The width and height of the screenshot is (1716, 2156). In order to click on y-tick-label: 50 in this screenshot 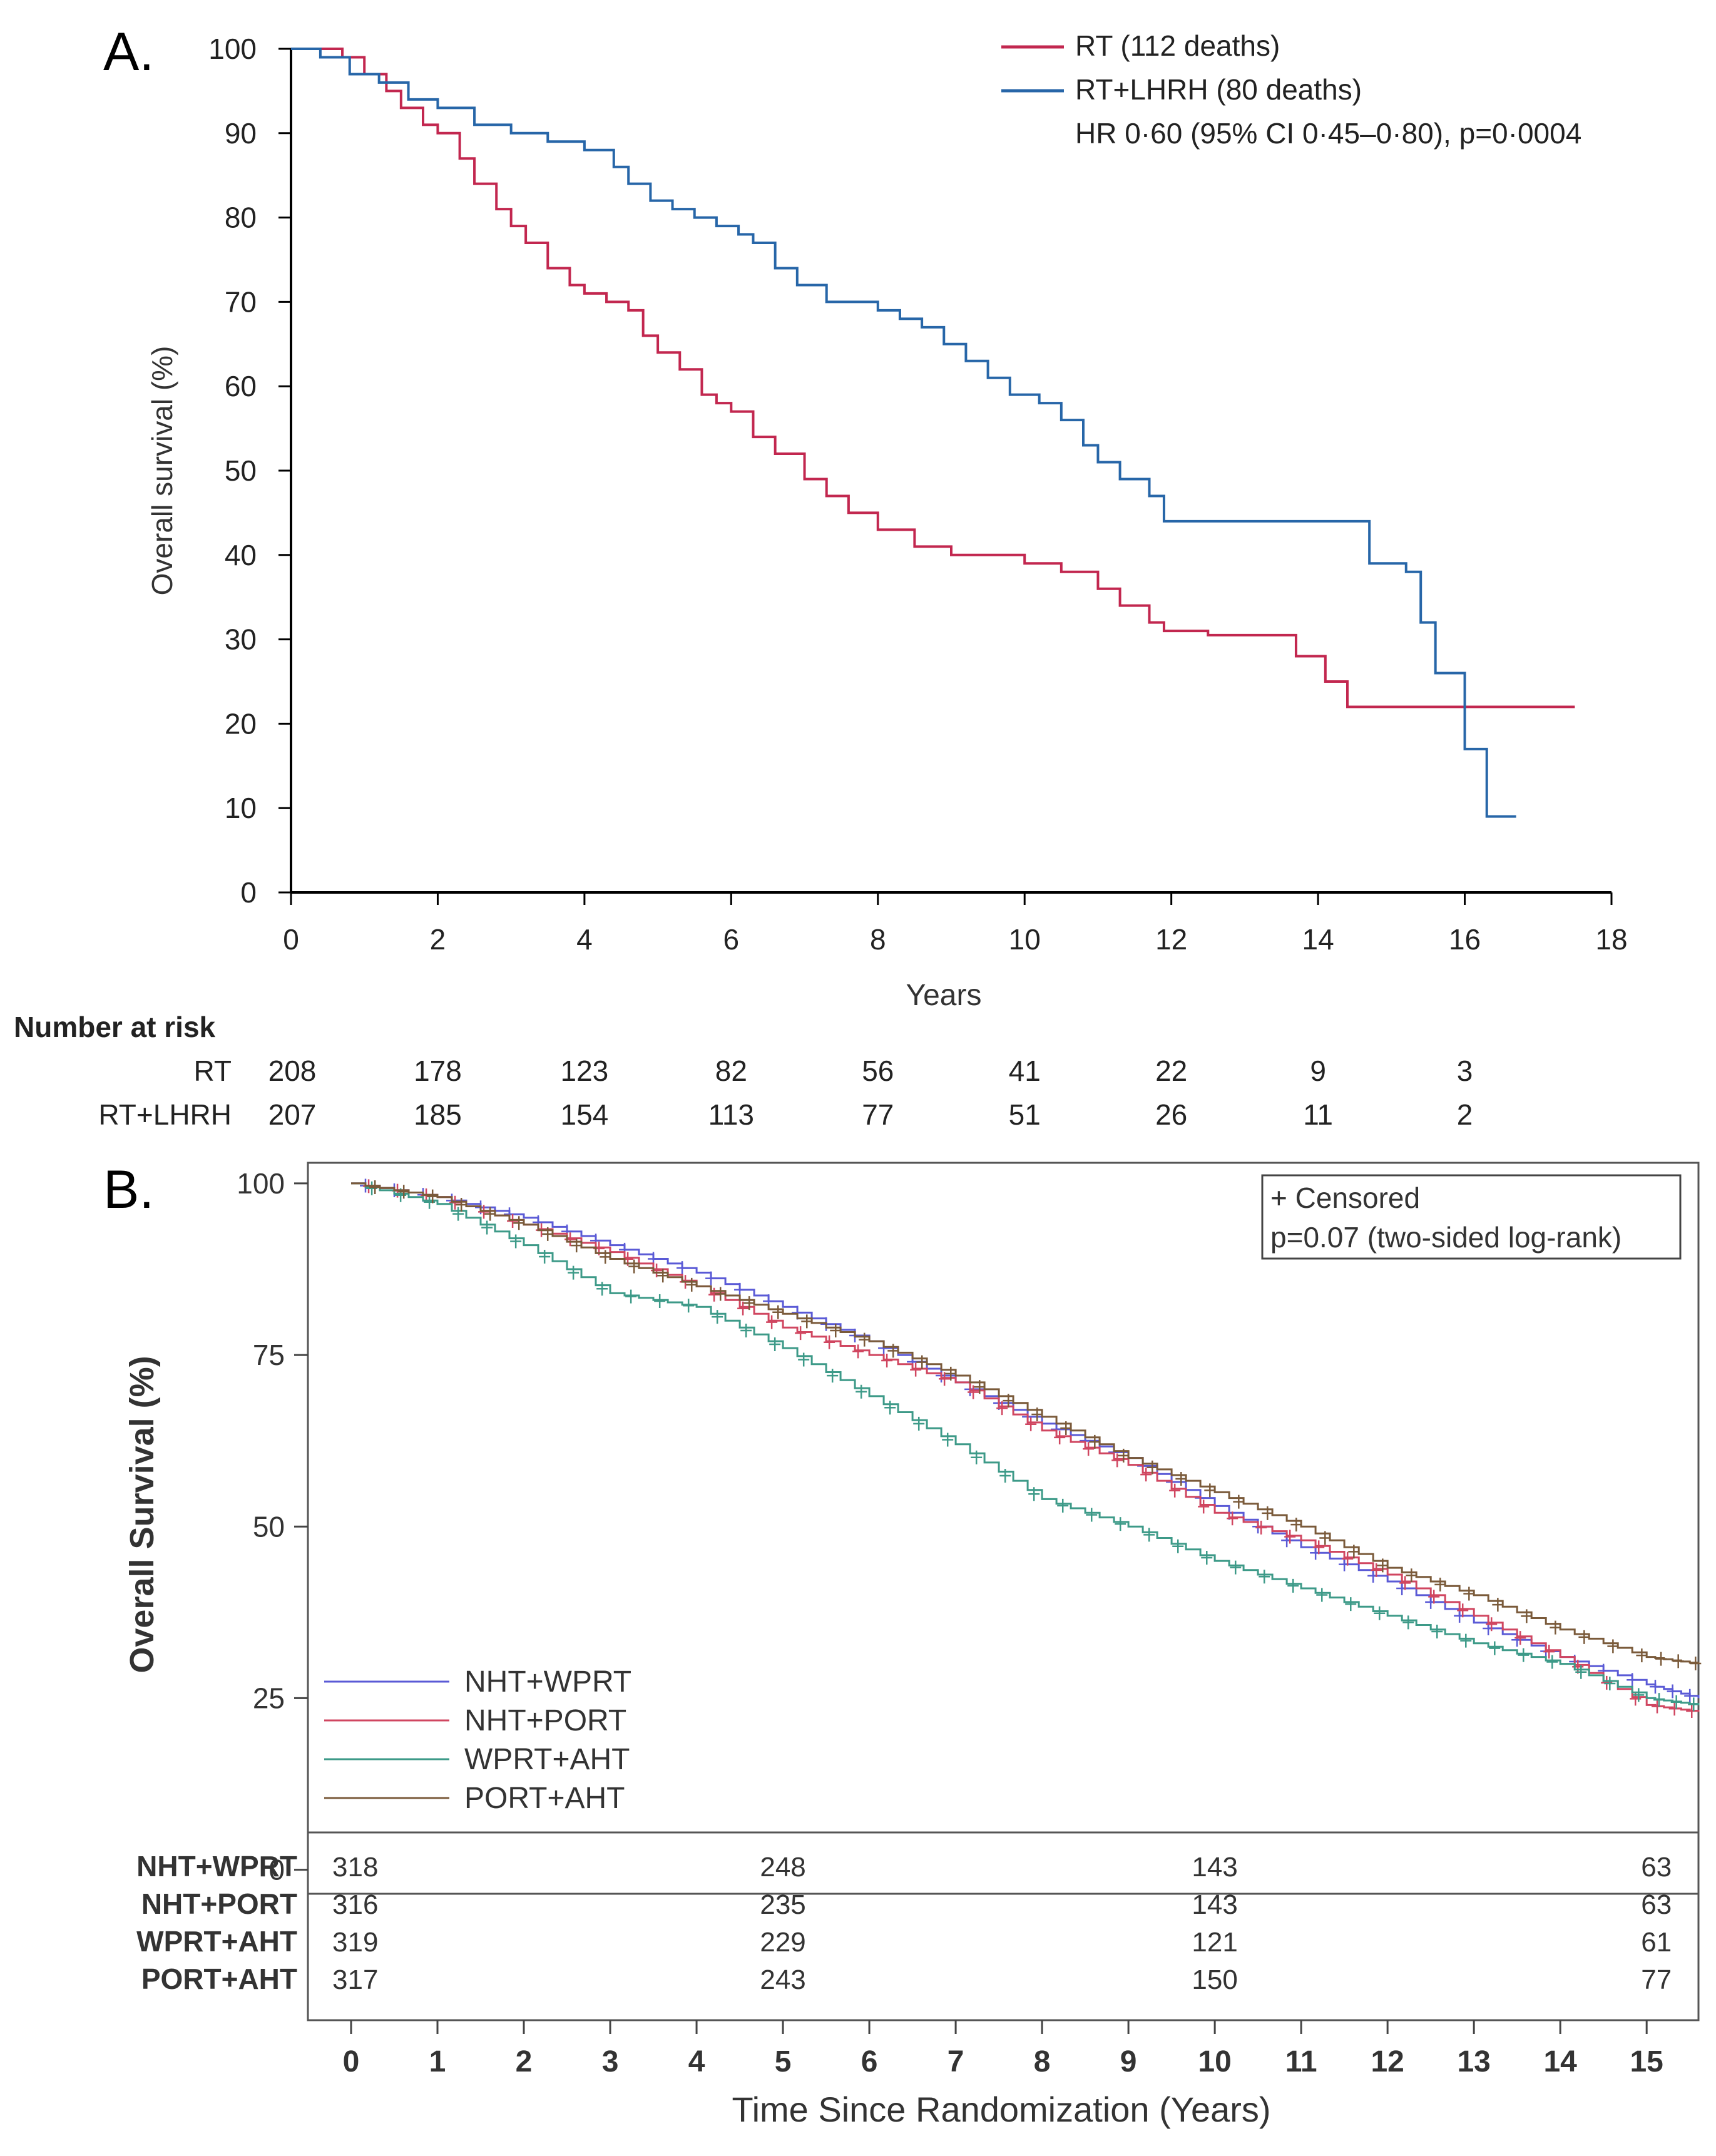, I will do `click(269, 1526)`.